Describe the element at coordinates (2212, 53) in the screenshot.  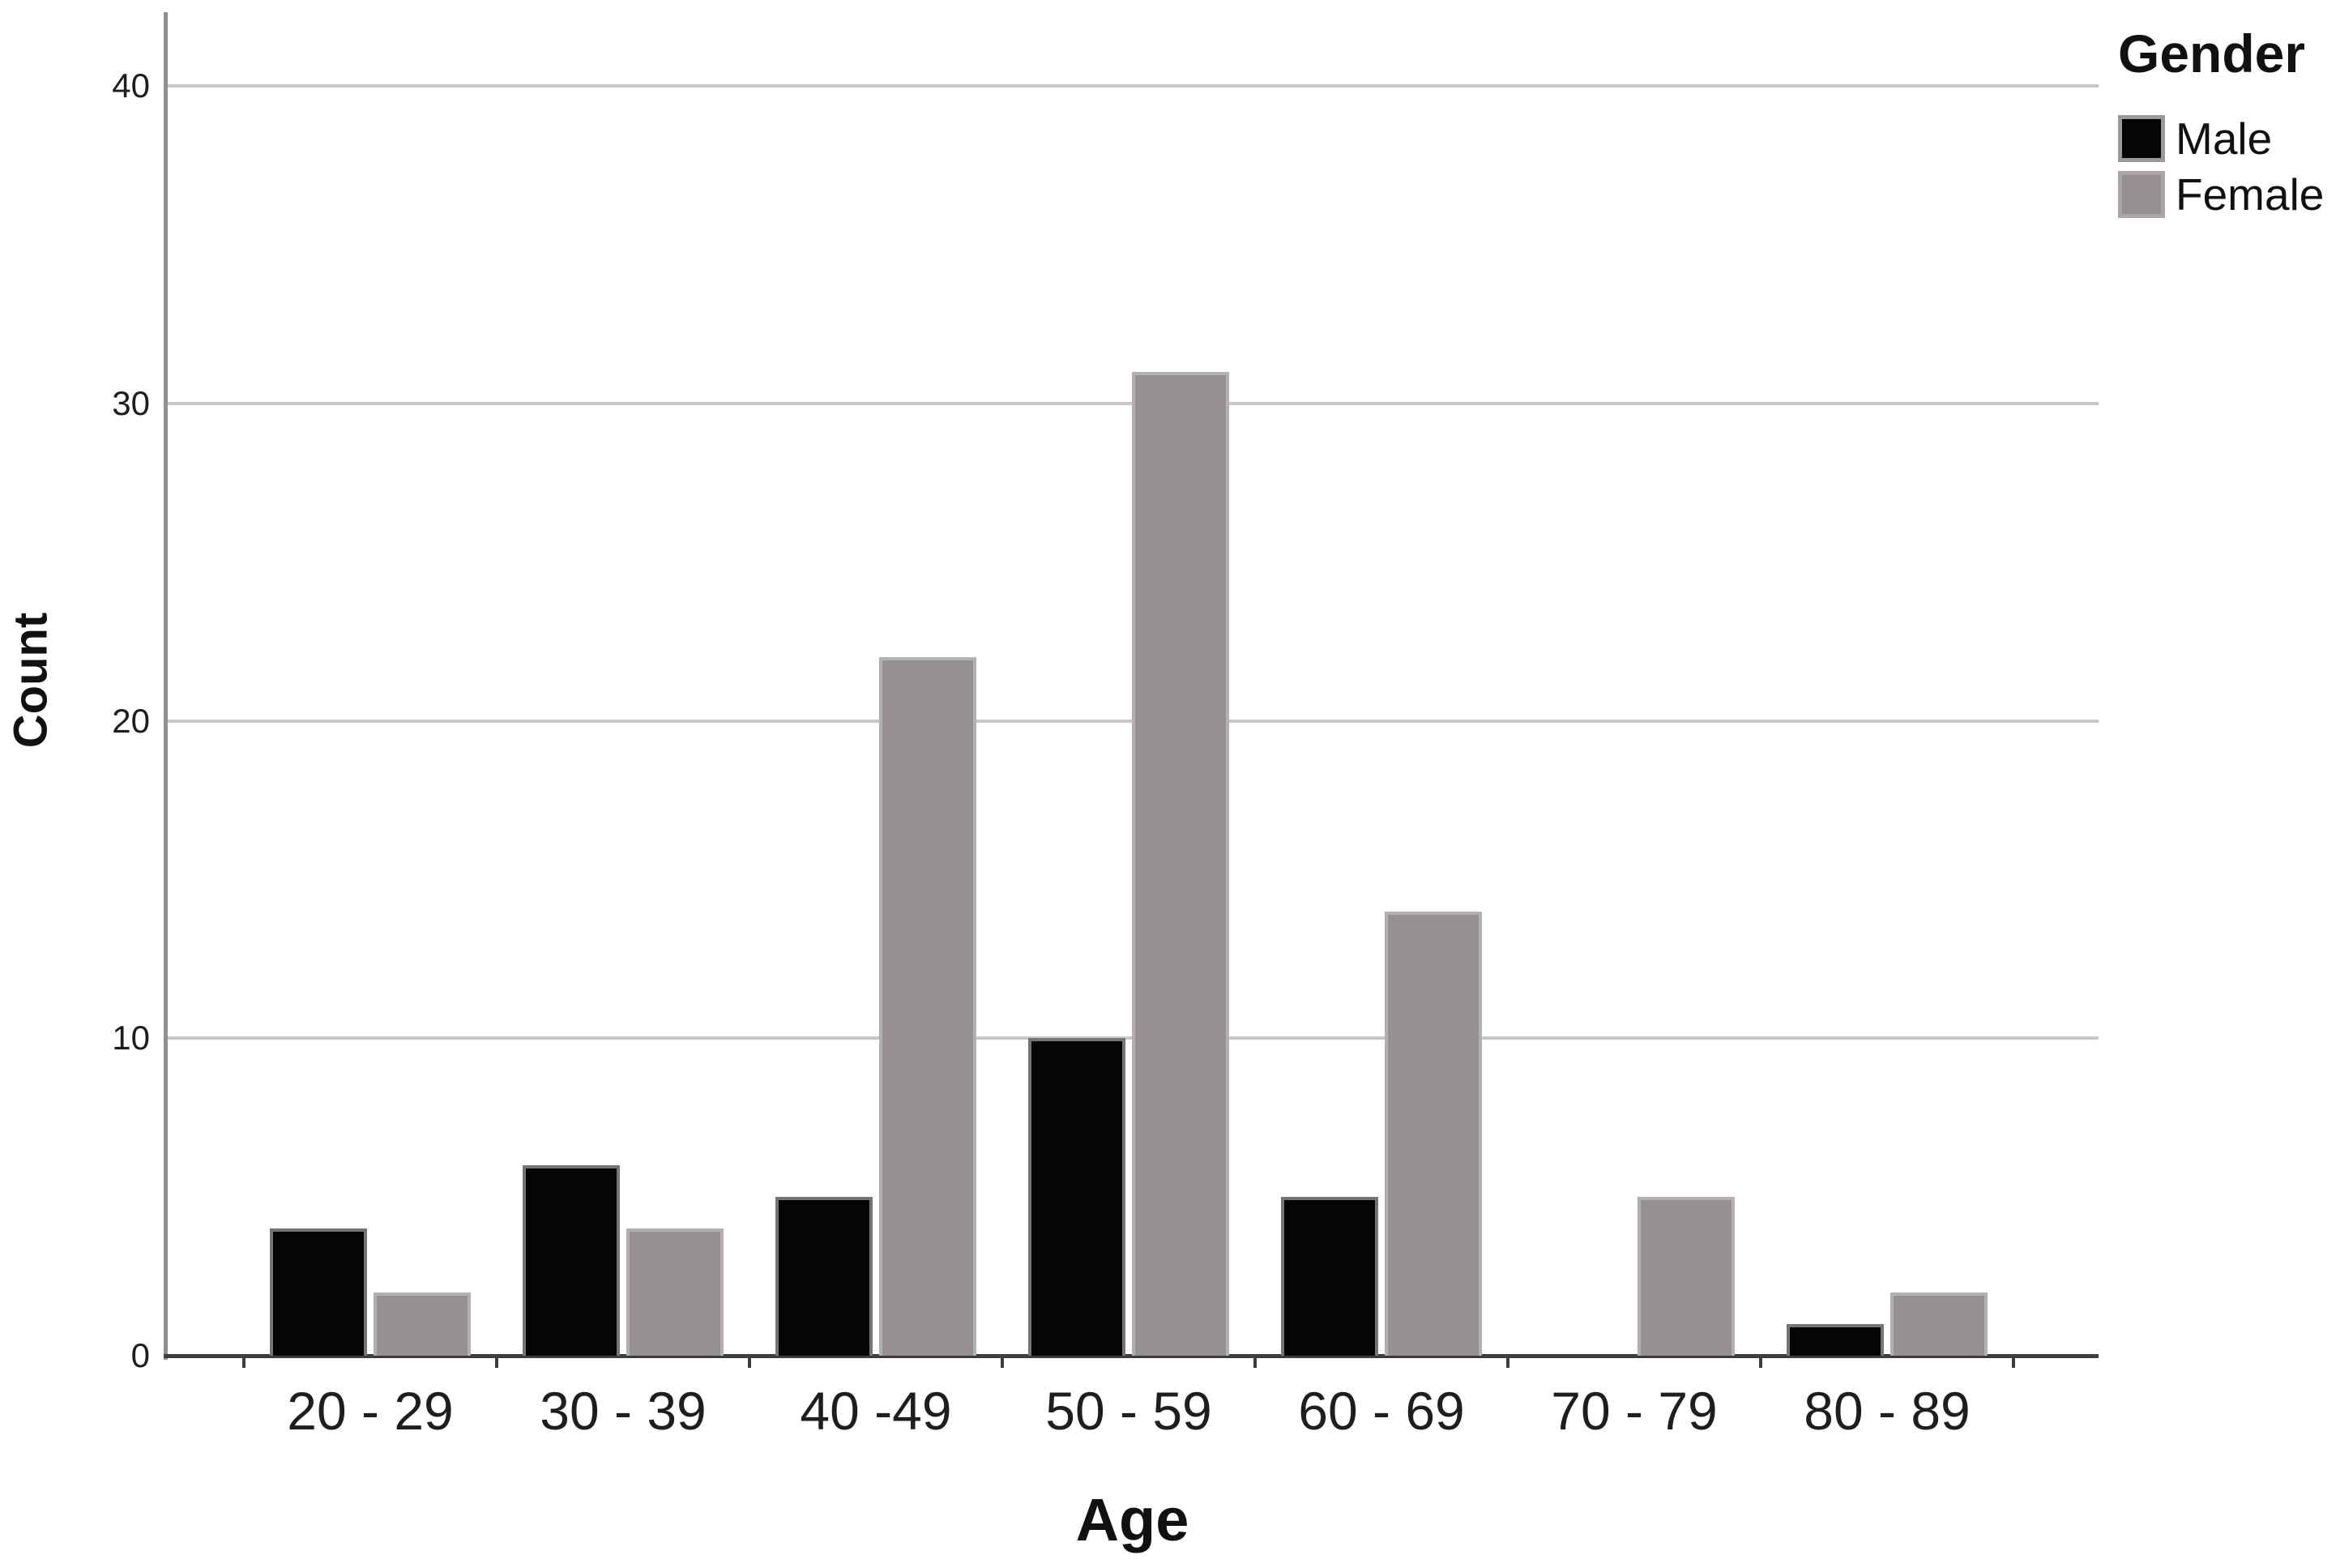
I see `legend-title: Gender` at that location.